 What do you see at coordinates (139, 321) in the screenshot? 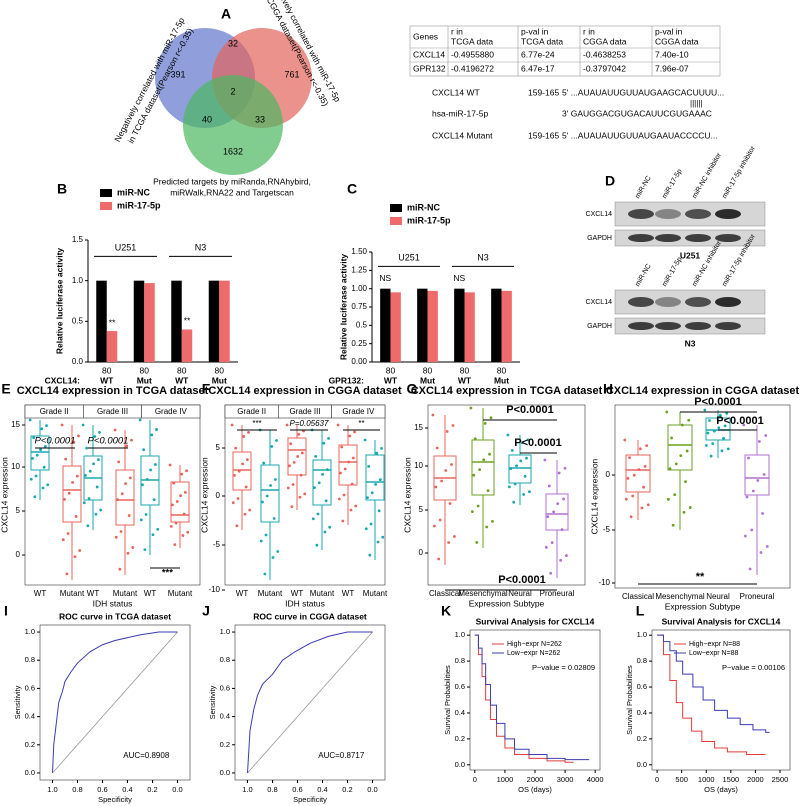
I see `bar` at bounding box center [139, 321].